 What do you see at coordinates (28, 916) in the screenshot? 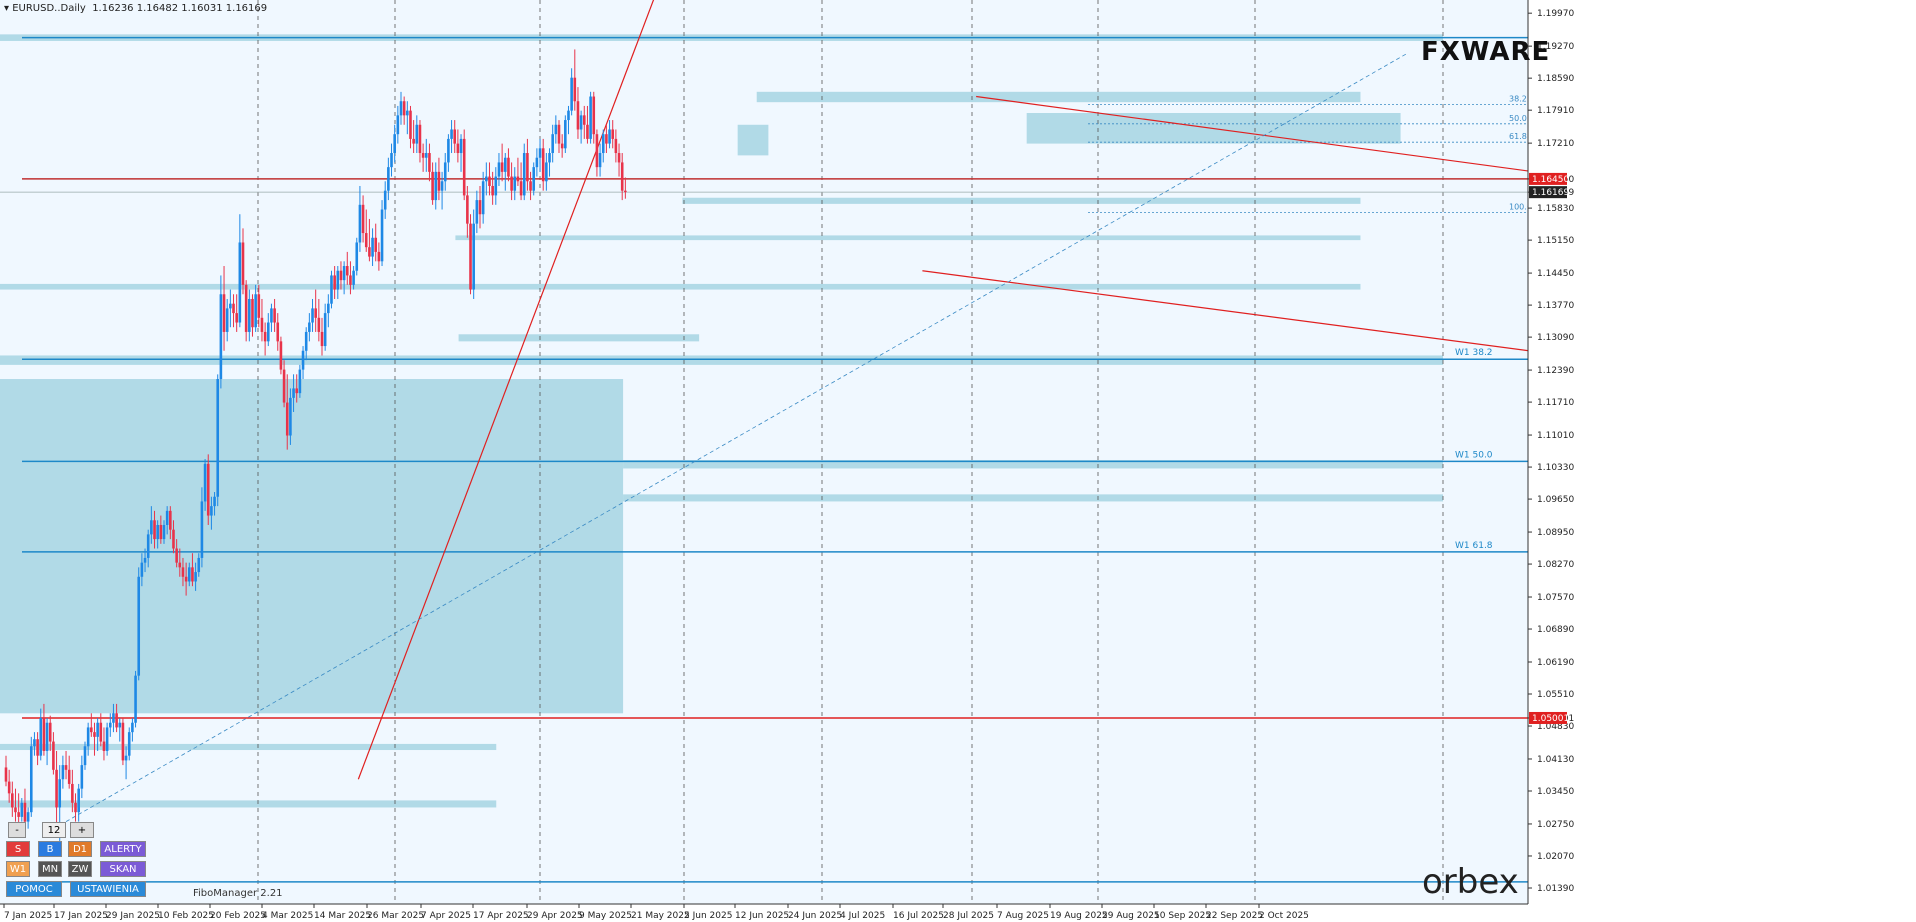
I see `date-tick-label: 7 Jan 2025` at bounding box center [28, 916].